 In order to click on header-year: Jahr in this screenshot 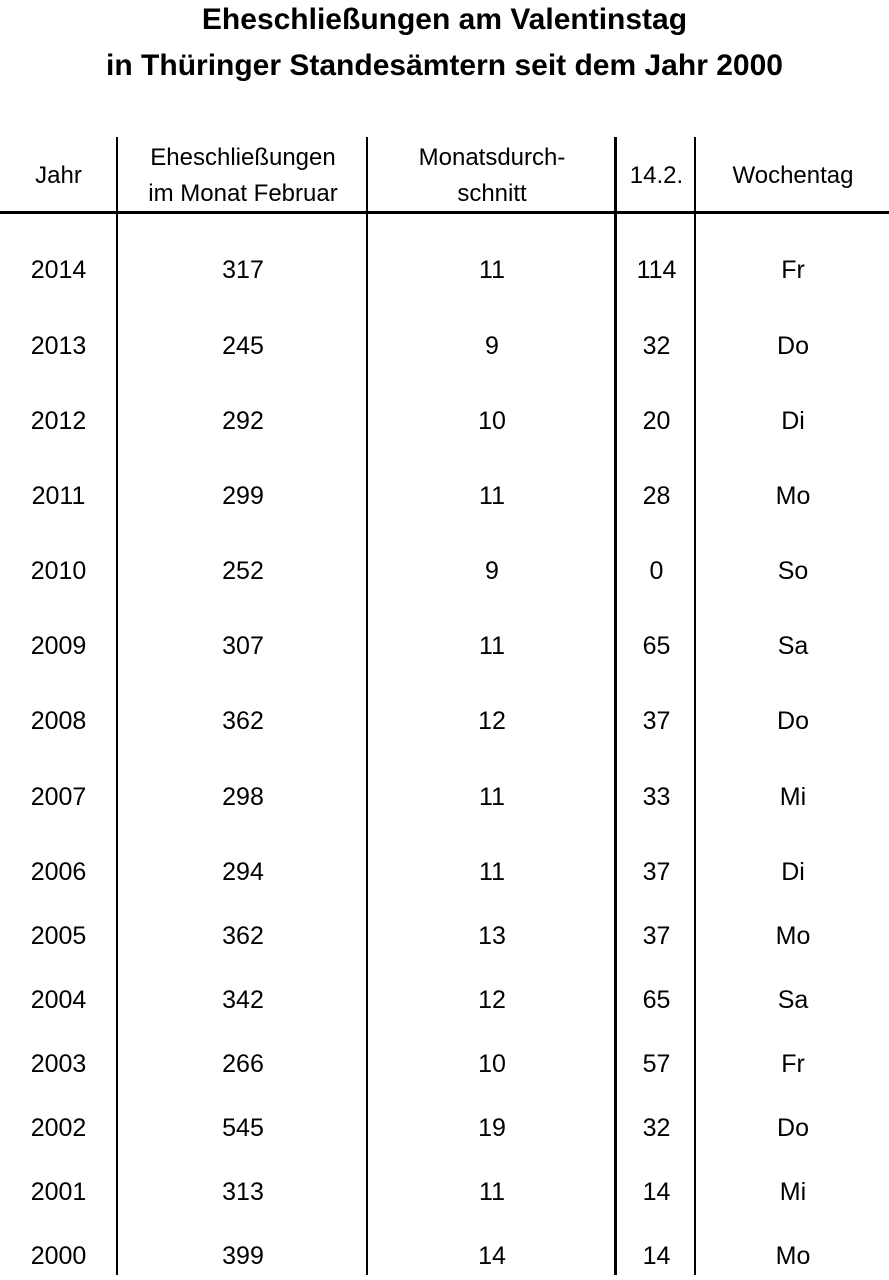, I will do `click(58, 175)`.